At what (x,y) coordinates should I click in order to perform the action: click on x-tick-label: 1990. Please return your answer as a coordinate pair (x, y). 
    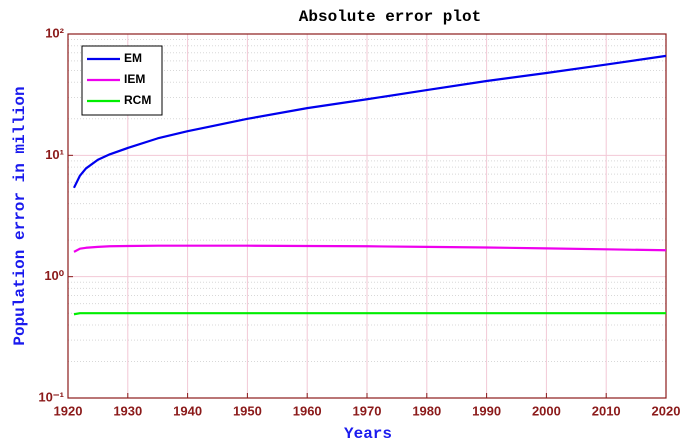
    Looking at the image, I should click on (486, 410).